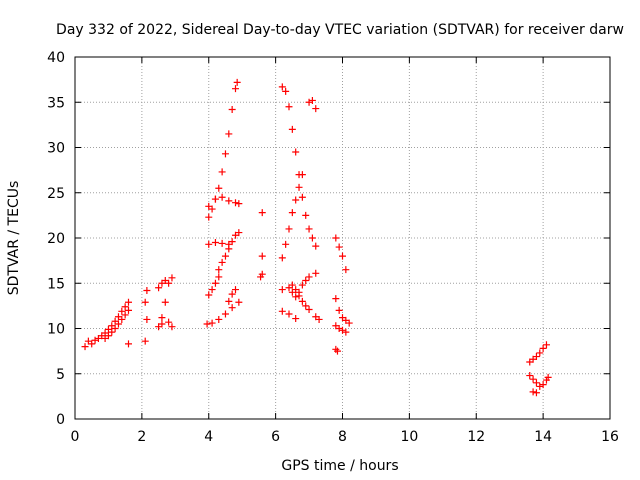  I want to click on x-tick-label: 16, so click(610, 437).